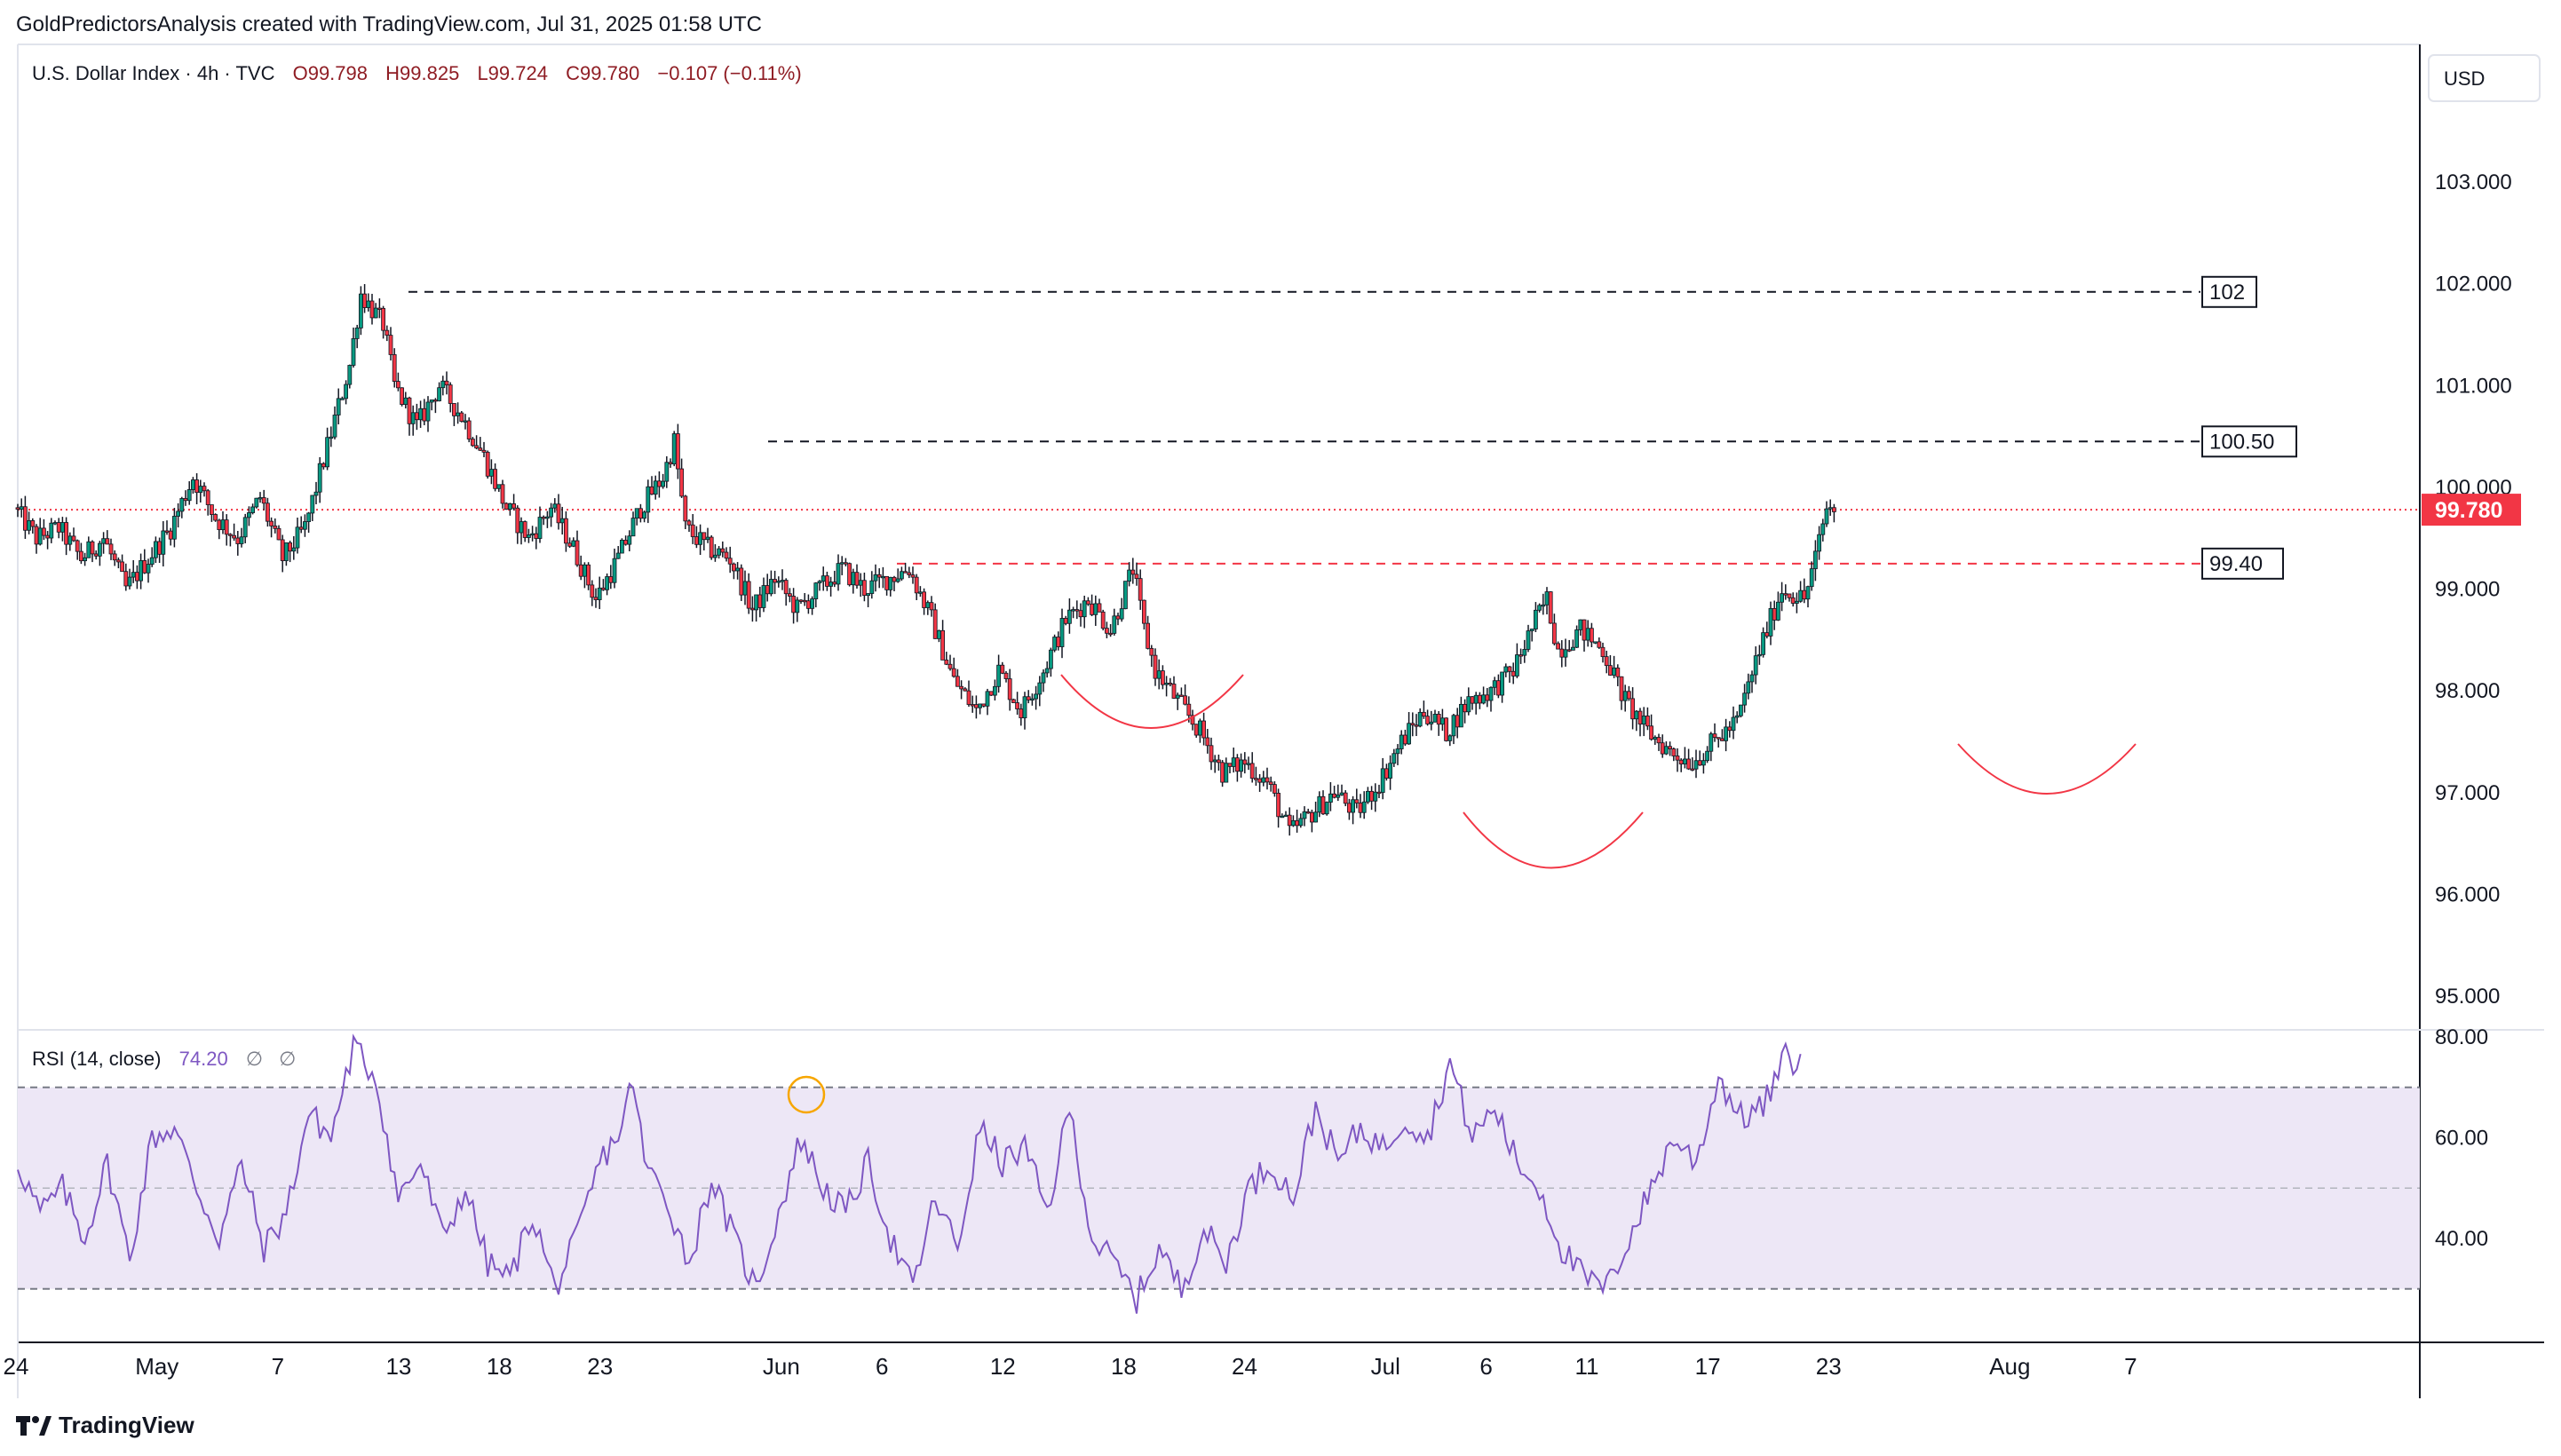  What do you see at coordinates (287, 1059) in the screenshot?
I see `rsi-extra-2: ∅` at bounding box center [287, 1059].